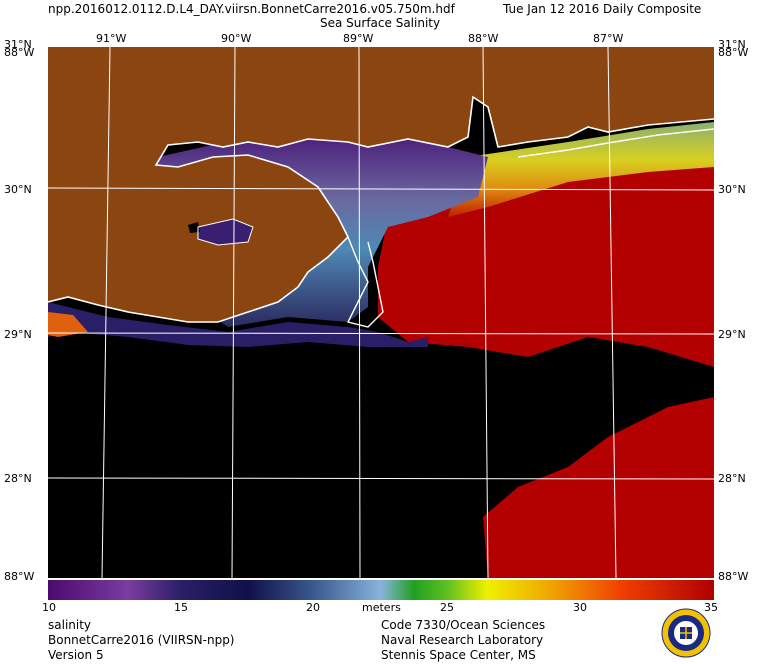  Describe the element at coordinates (581, 169) in the screenshot. I see `coastal-band-east` at that location.